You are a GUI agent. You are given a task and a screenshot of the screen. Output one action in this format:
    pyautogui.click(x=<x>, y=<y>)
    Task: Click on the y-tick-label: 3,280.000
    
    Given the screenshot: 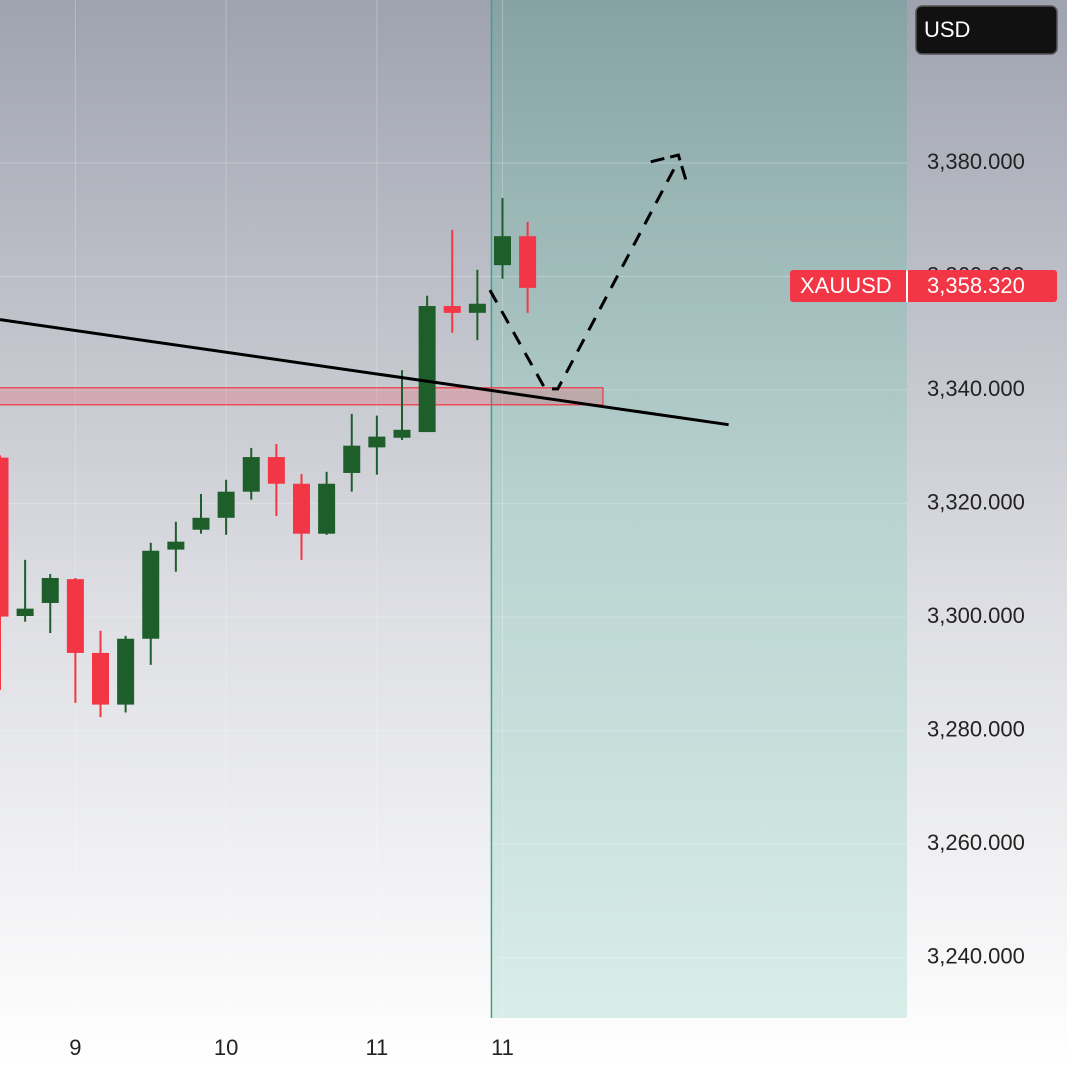 What is the action you would take?
    pyautogui.click(x=976, y=729)
    